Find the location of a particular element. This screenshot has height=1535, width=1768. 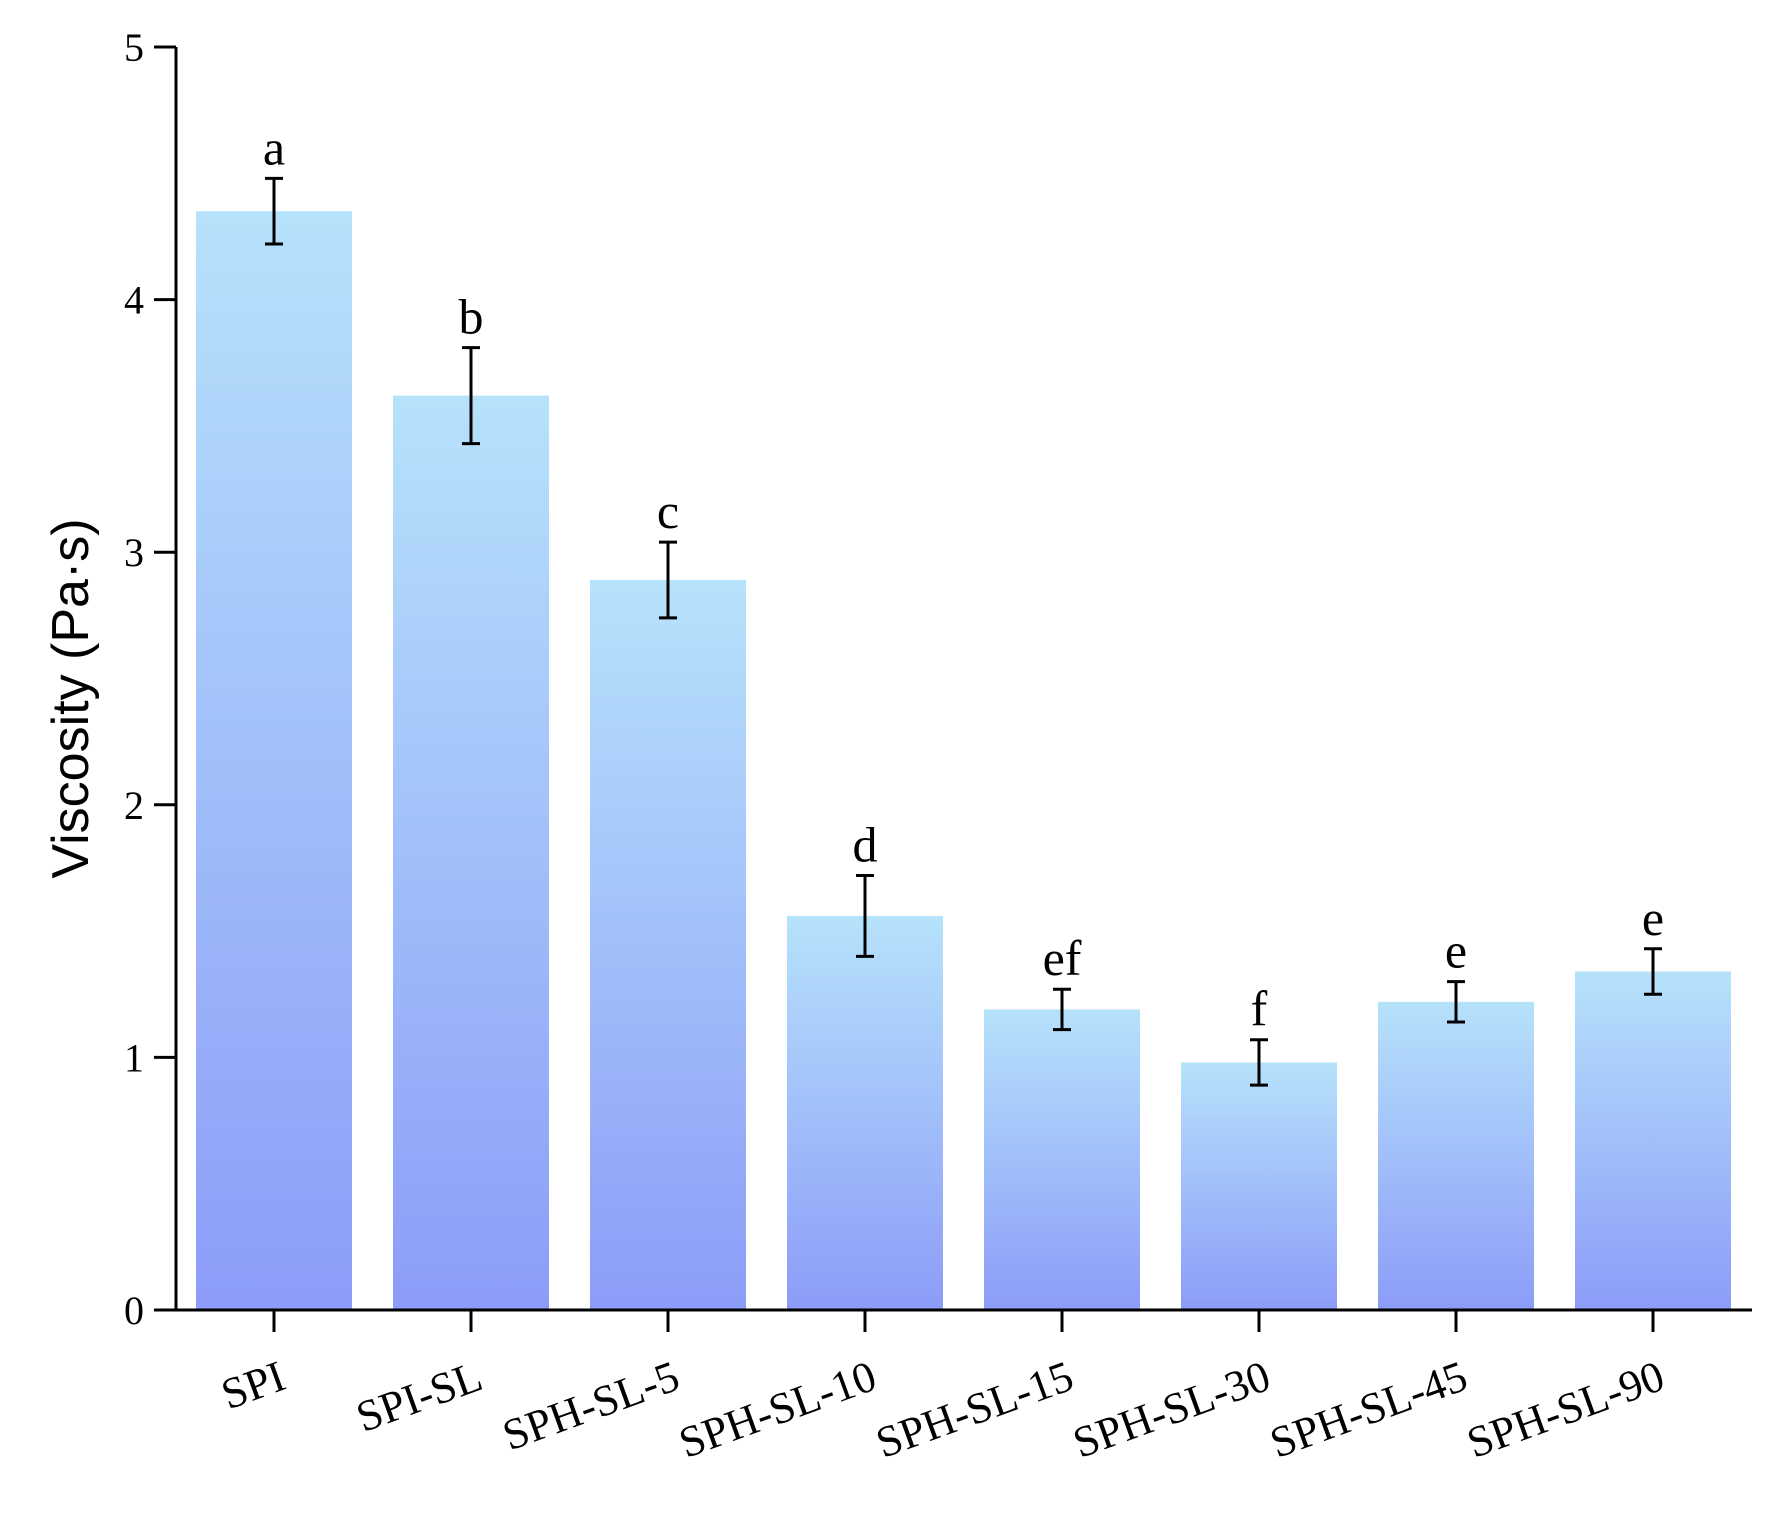

y-tick-label: 0 is located at coordinates (134, 1310).